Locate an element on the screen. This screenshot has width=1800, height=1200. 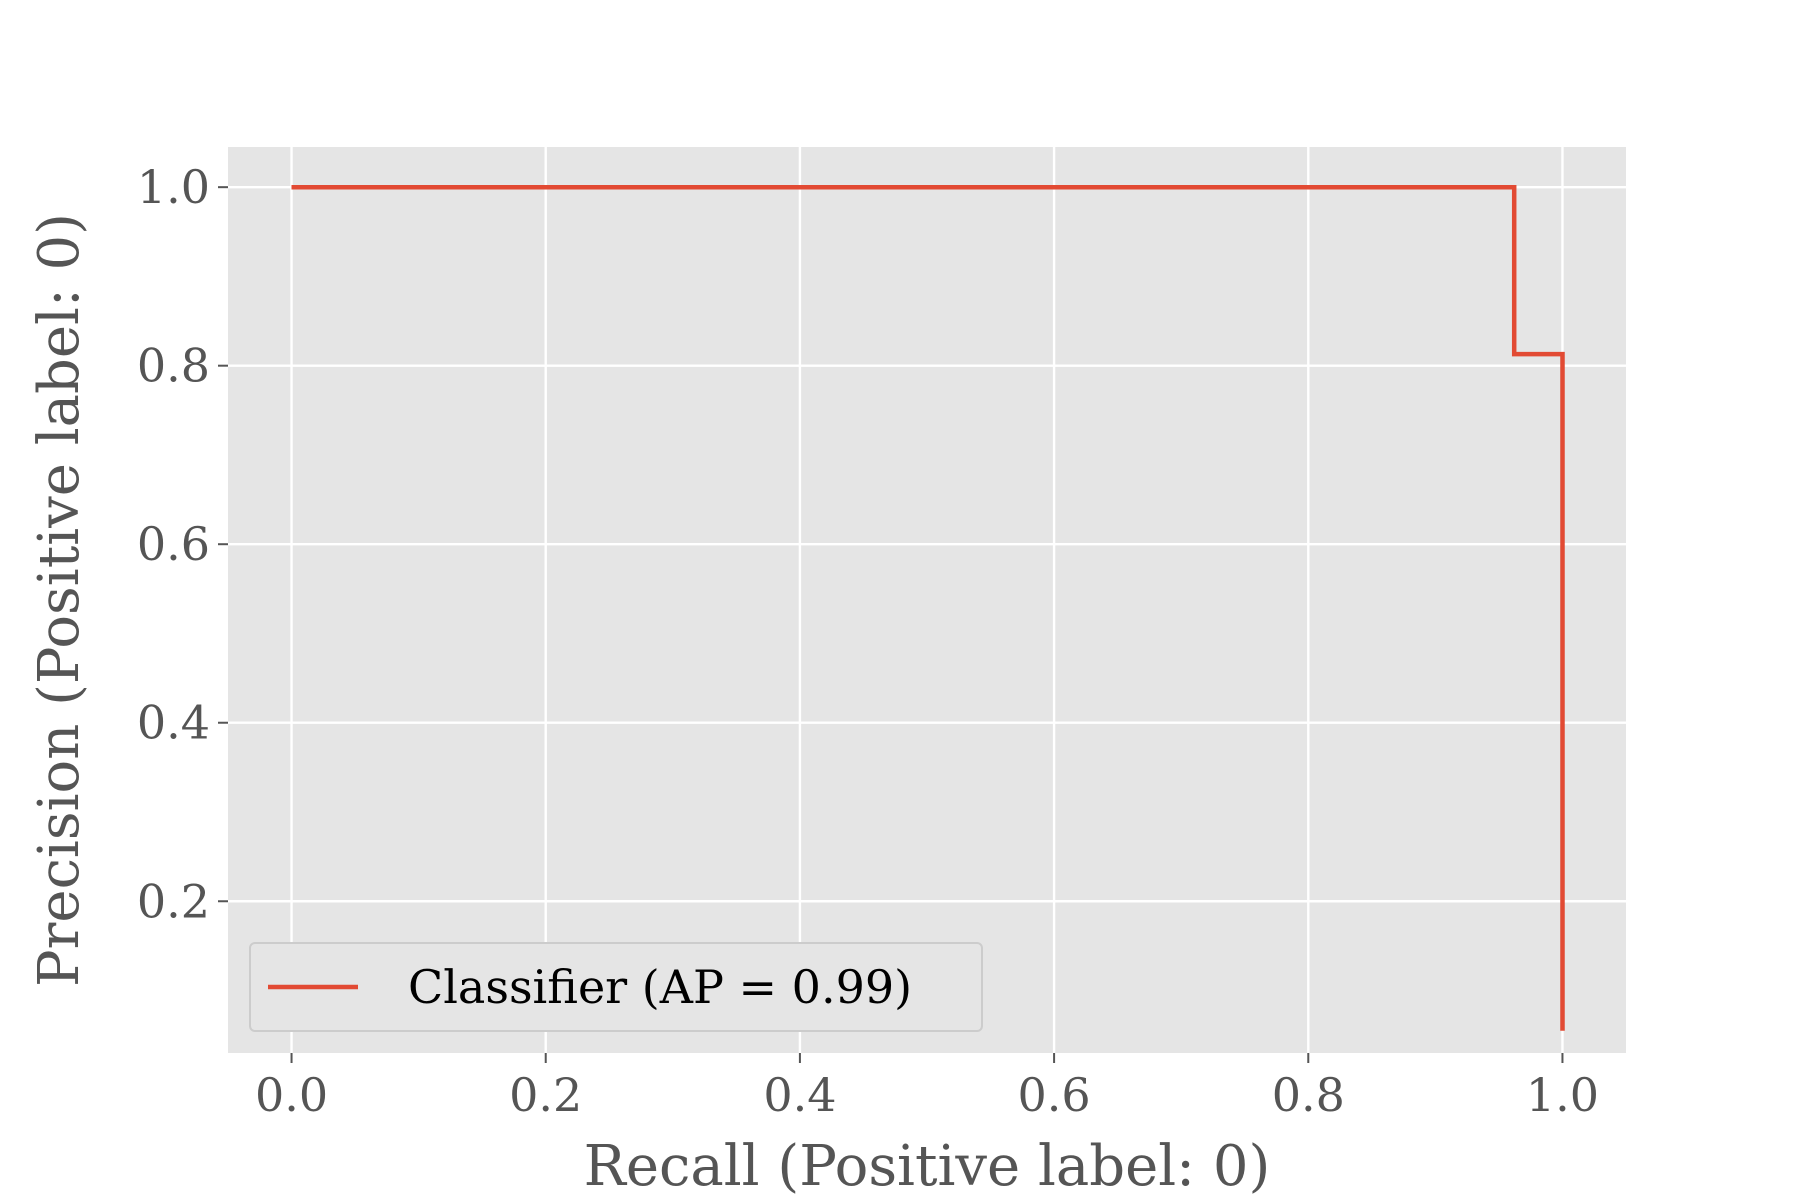
legend: Classifier (AP = 0.99) is located at coordinates (616, 987).